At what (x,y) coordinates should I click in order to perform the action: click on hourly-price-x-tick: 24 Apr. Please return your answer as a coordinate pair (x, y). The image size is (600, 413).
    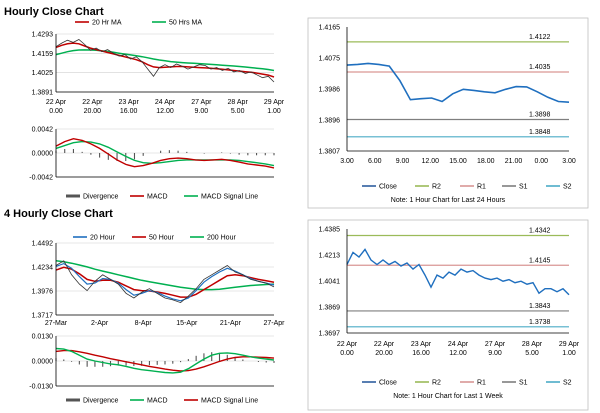
    Looking at the image, I should click on (165, 102).